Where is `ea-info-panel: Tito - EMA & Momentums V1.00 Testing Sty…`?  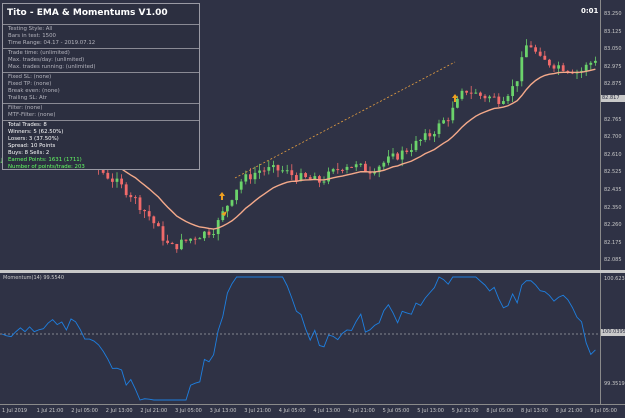 ea-info-panel: Tito - EMA & Momentums V1.00 Testing Sty… is located at coordinates (101, 86).